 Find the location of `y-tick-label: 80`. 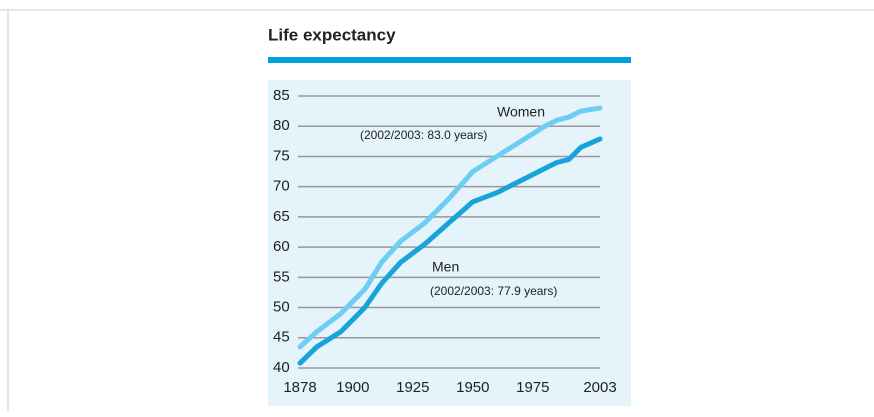

y-tick-label: 80 is located at coordinates (281, 125).